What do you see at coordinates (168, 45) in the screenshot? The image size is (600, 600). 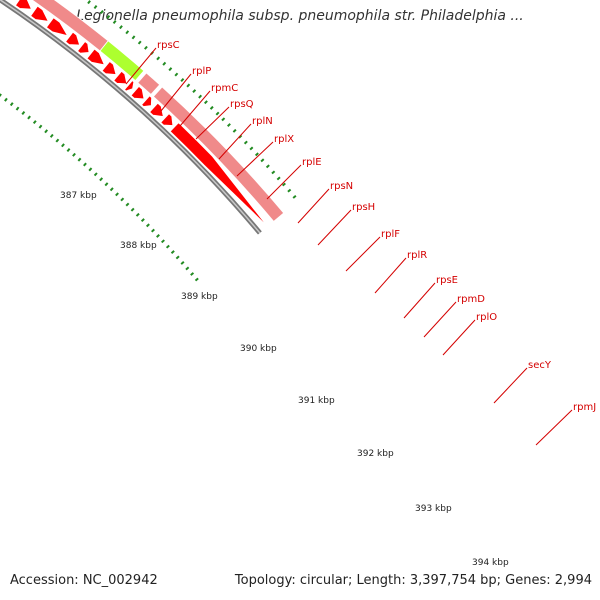 I see `gene-label-rpsC: rpsC` at bounding box center [168, 45].